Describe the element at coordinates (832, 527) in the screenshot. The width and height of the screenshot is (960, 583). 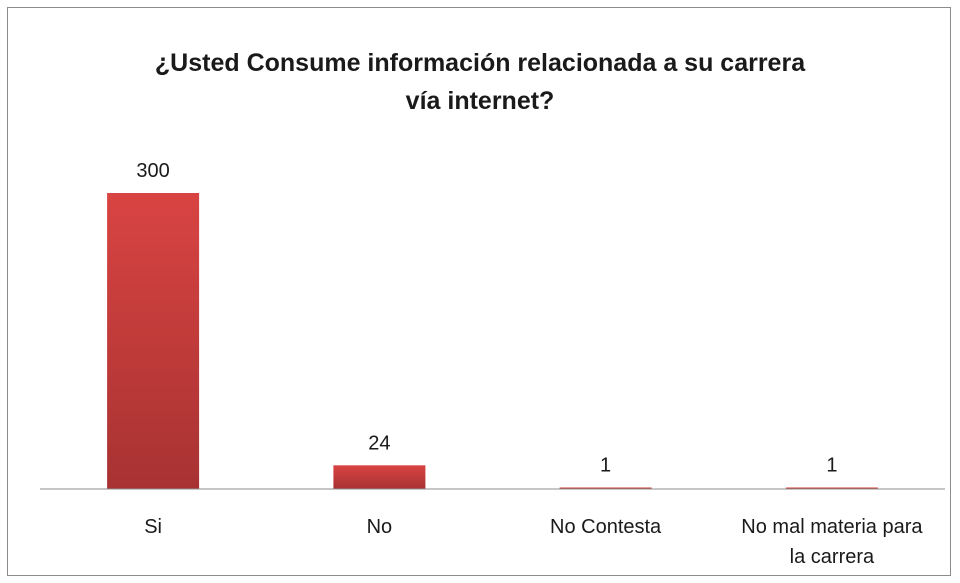
I see `category-label-3-line-0: No mal materia para` at that location.